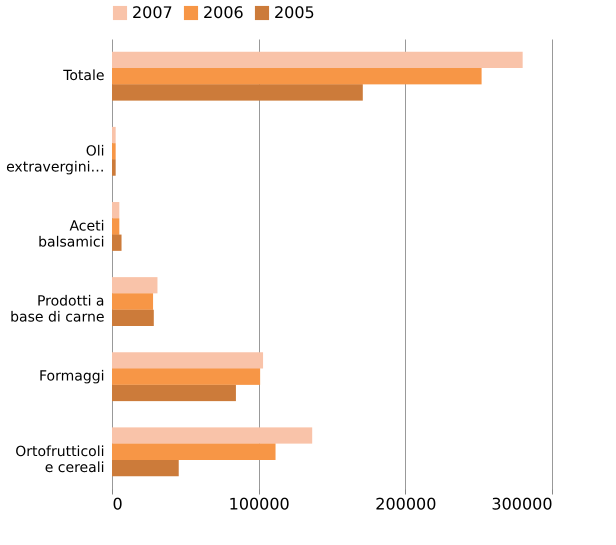 The width and height of the screenshot is (616, 545). I want to click on x-tick-label: 100000, so click(259, 504).